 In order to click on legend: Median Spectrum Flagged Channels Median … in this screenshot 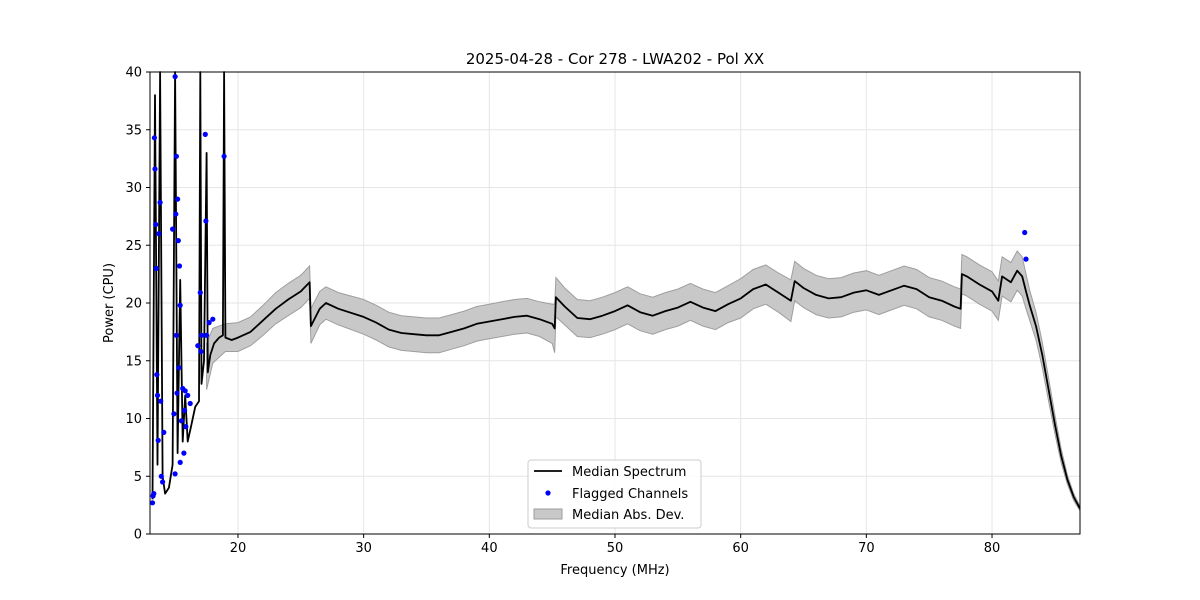, I will do `click(614, 494)`.